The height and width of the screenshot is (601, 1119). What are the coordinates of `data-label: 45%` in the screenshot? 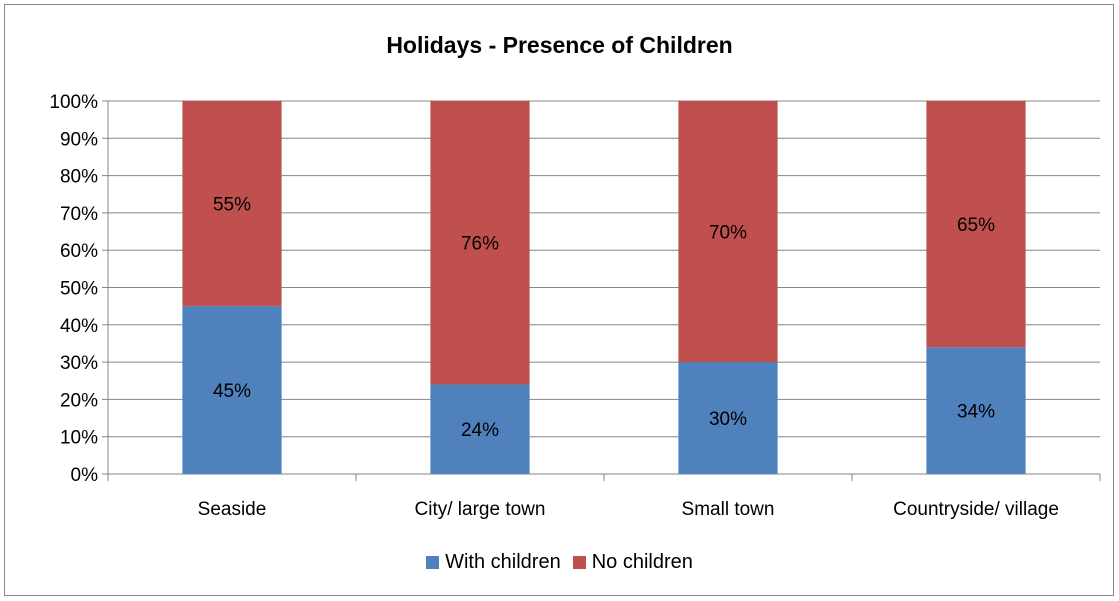 It's located at (232, 391).